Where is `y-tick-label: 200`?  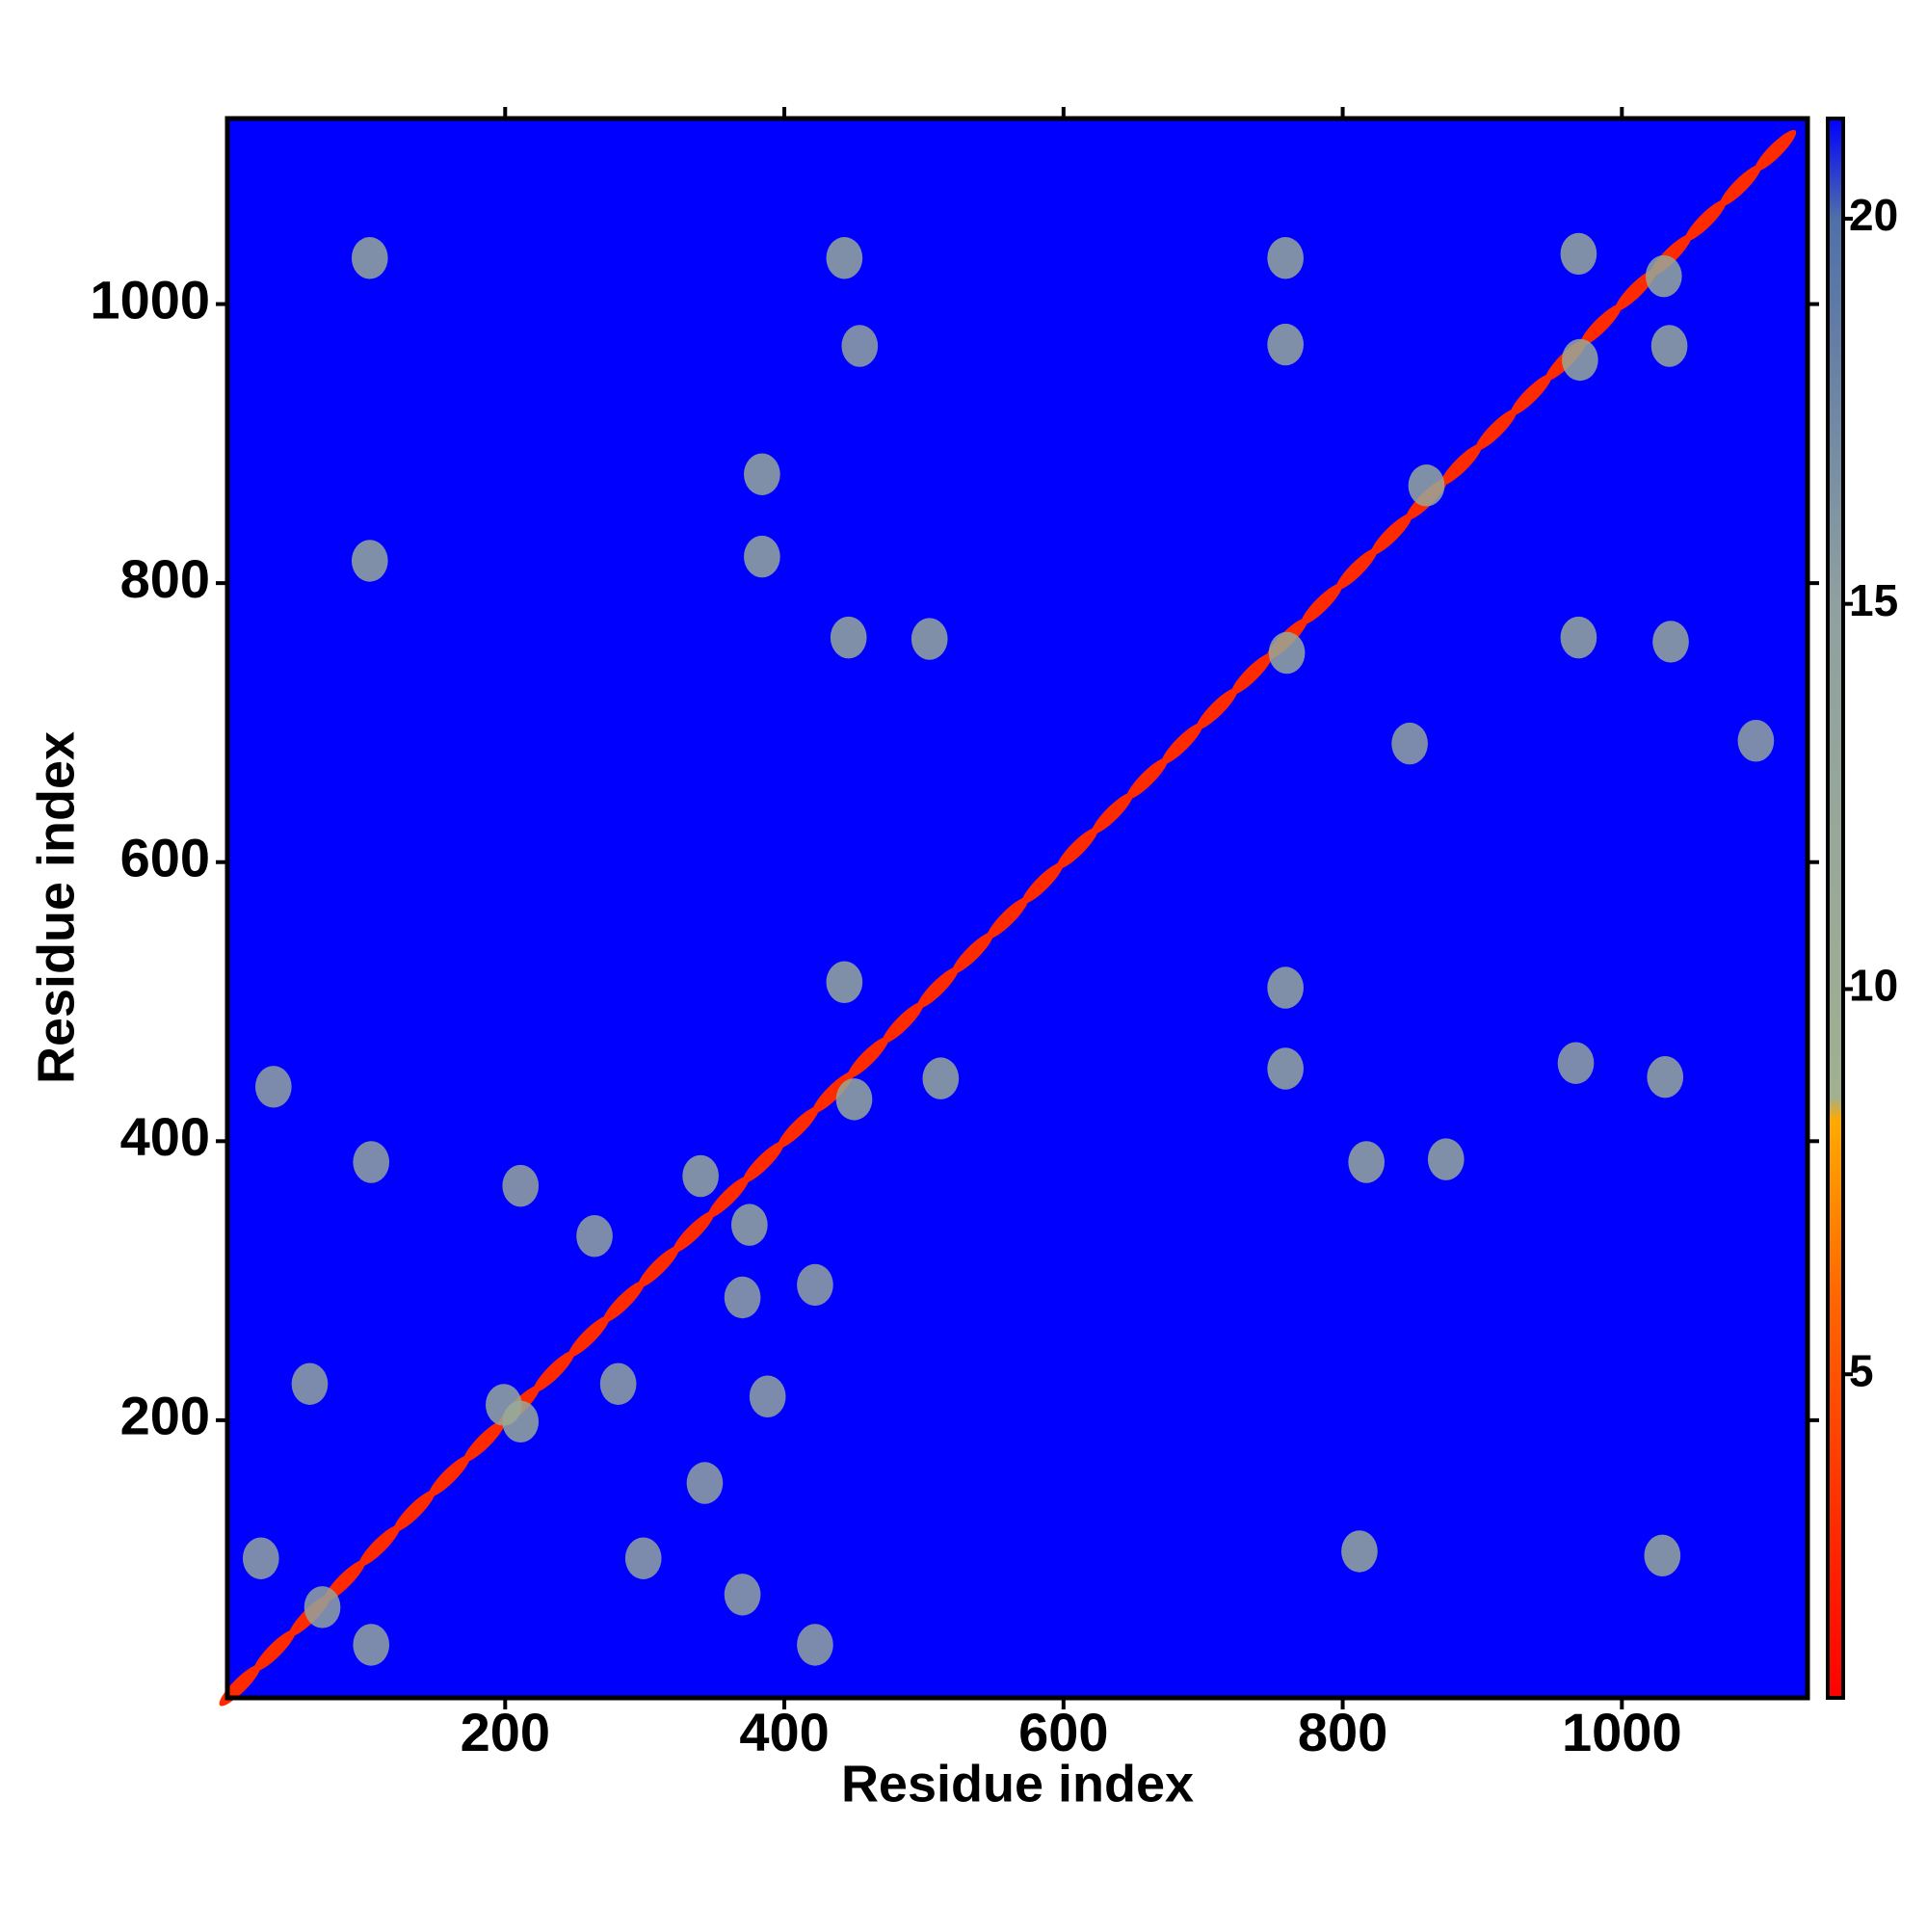 y-tick-label: 200 is located at coordinates (165, 1416).